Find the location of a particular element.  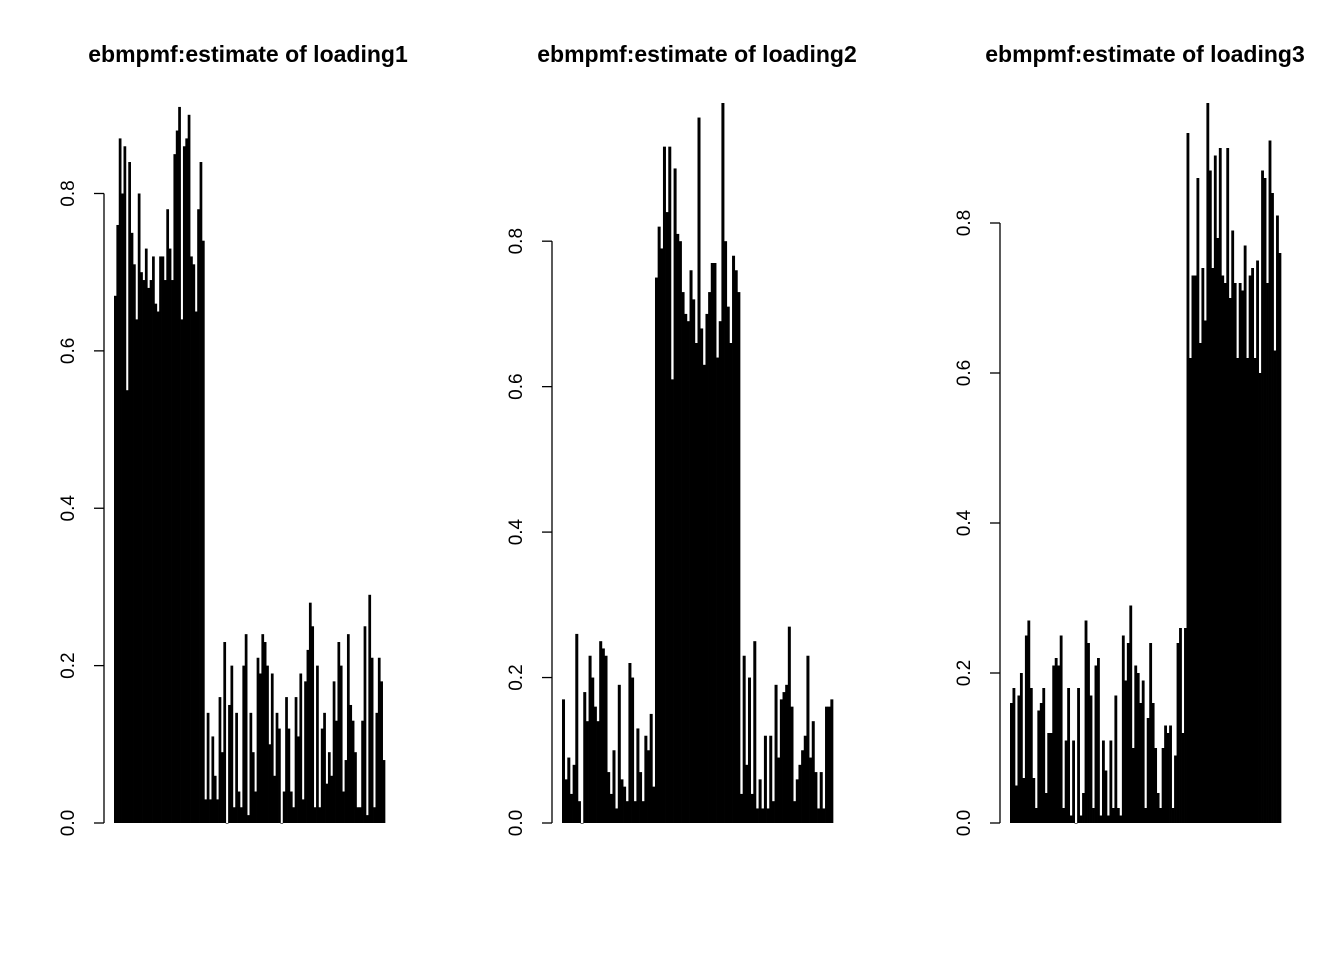

y-tick-label: 0.4 is located at coordinates (68, 508).